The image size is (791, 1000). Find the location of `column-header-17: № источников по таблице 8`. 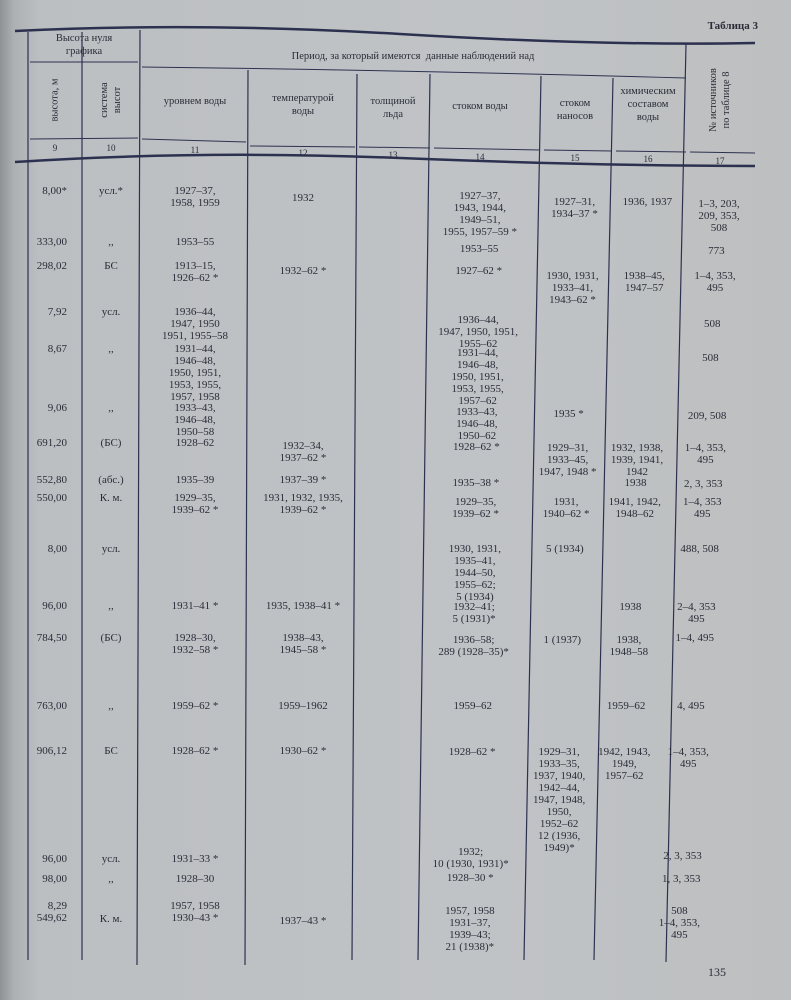

column-header-17: № источников по таблице 8 is located at coordinates (720, 100).